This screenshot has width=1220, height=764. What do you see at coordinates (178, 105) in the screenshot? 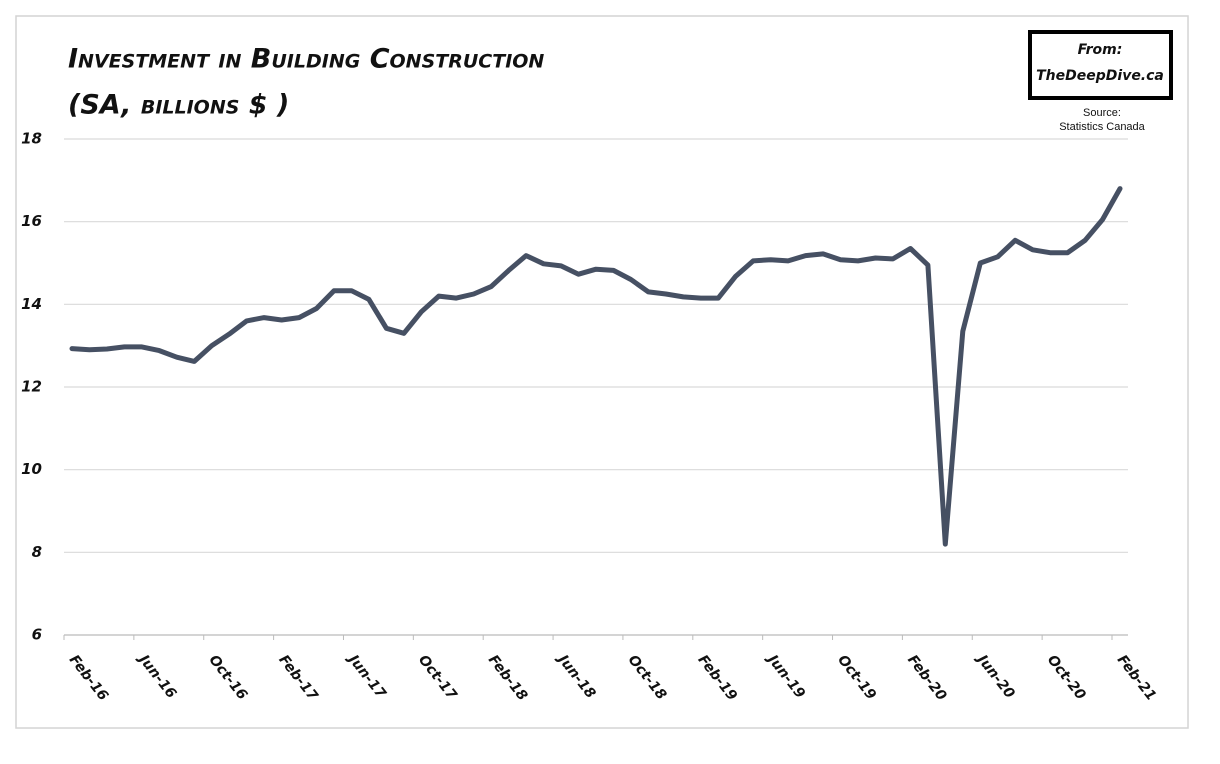
I see `chart-subtitle: (SA, billions $ )` at bounding box center [178, 105].